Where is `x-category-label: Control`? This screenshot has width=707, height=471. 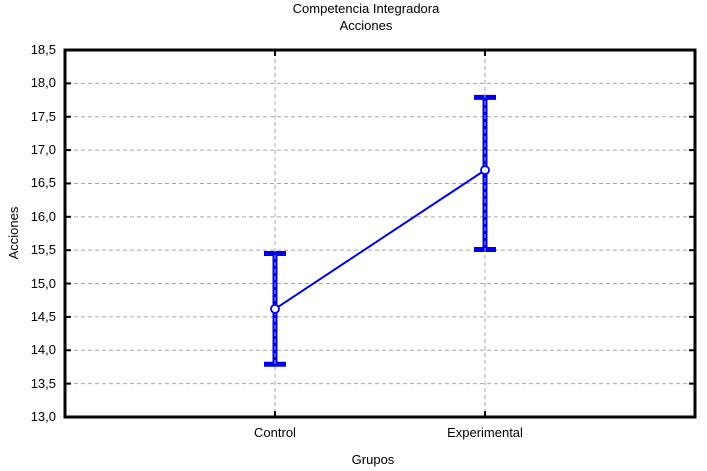
x-category-label: Control is located at coordinates (275, 432).